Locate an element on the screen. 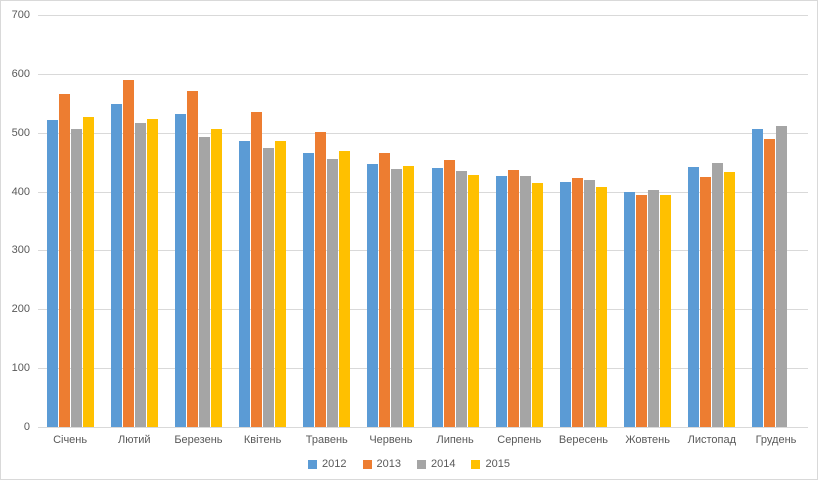  legend-marker-2015 is located at coordinates (476, 464).